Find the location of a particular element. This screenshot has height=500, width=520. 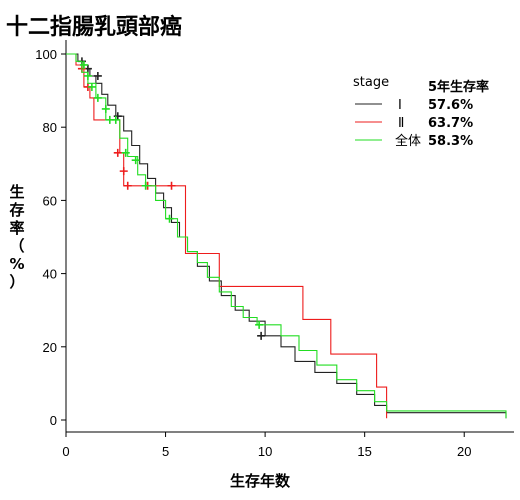

y-axis-title-char: % is located at coordinates (16, 264).